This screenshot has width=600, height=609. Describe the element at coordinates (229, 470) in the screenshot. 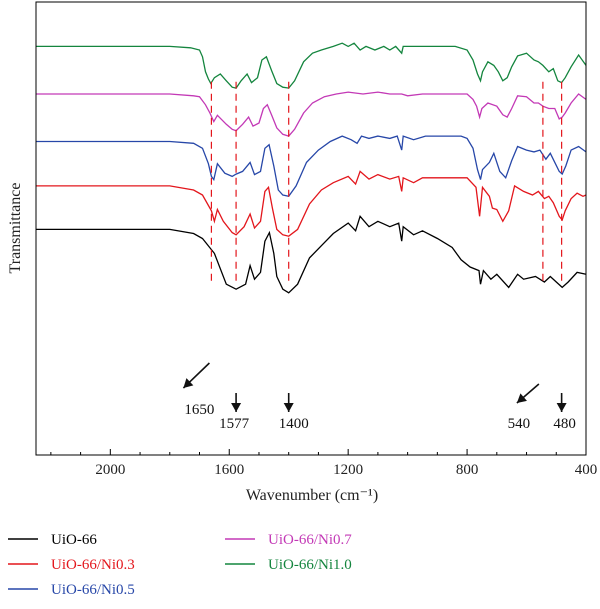

I see `x-tick-label: 1600` at that location.